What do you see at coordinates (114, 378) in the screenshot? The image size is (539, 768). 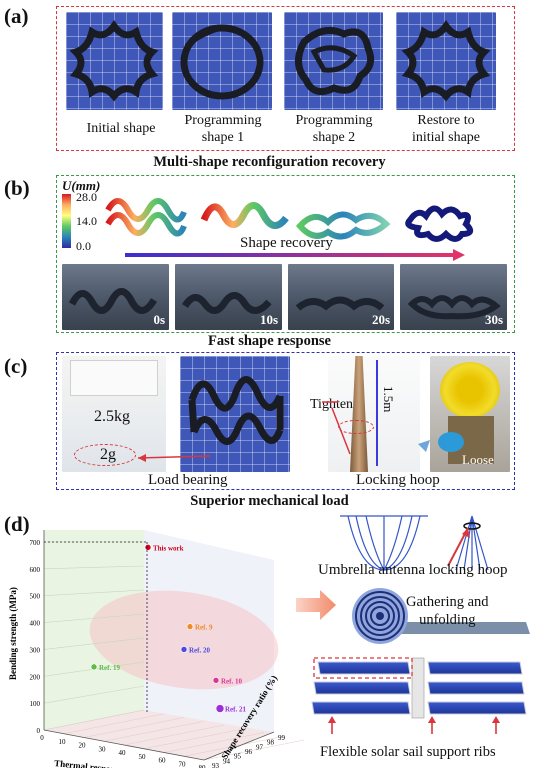 I see `bottle-label-sticker` at bounding box center [114, 378].